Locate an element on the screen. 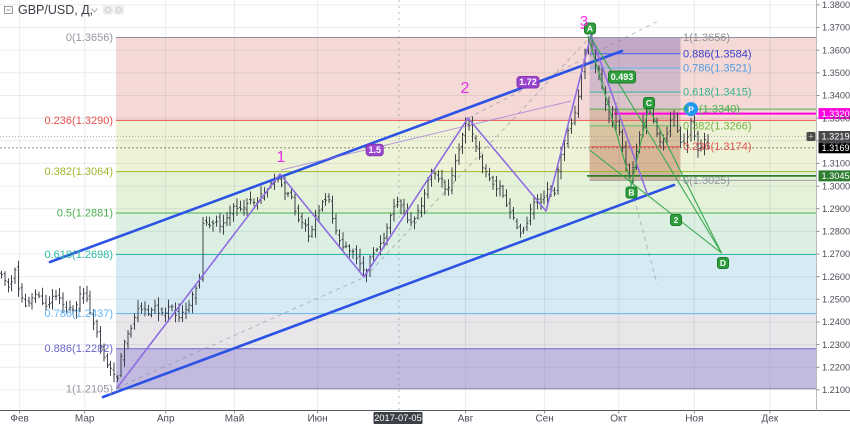  svg-text: 0.786(1.3521) is located at coordinates (717, 69).